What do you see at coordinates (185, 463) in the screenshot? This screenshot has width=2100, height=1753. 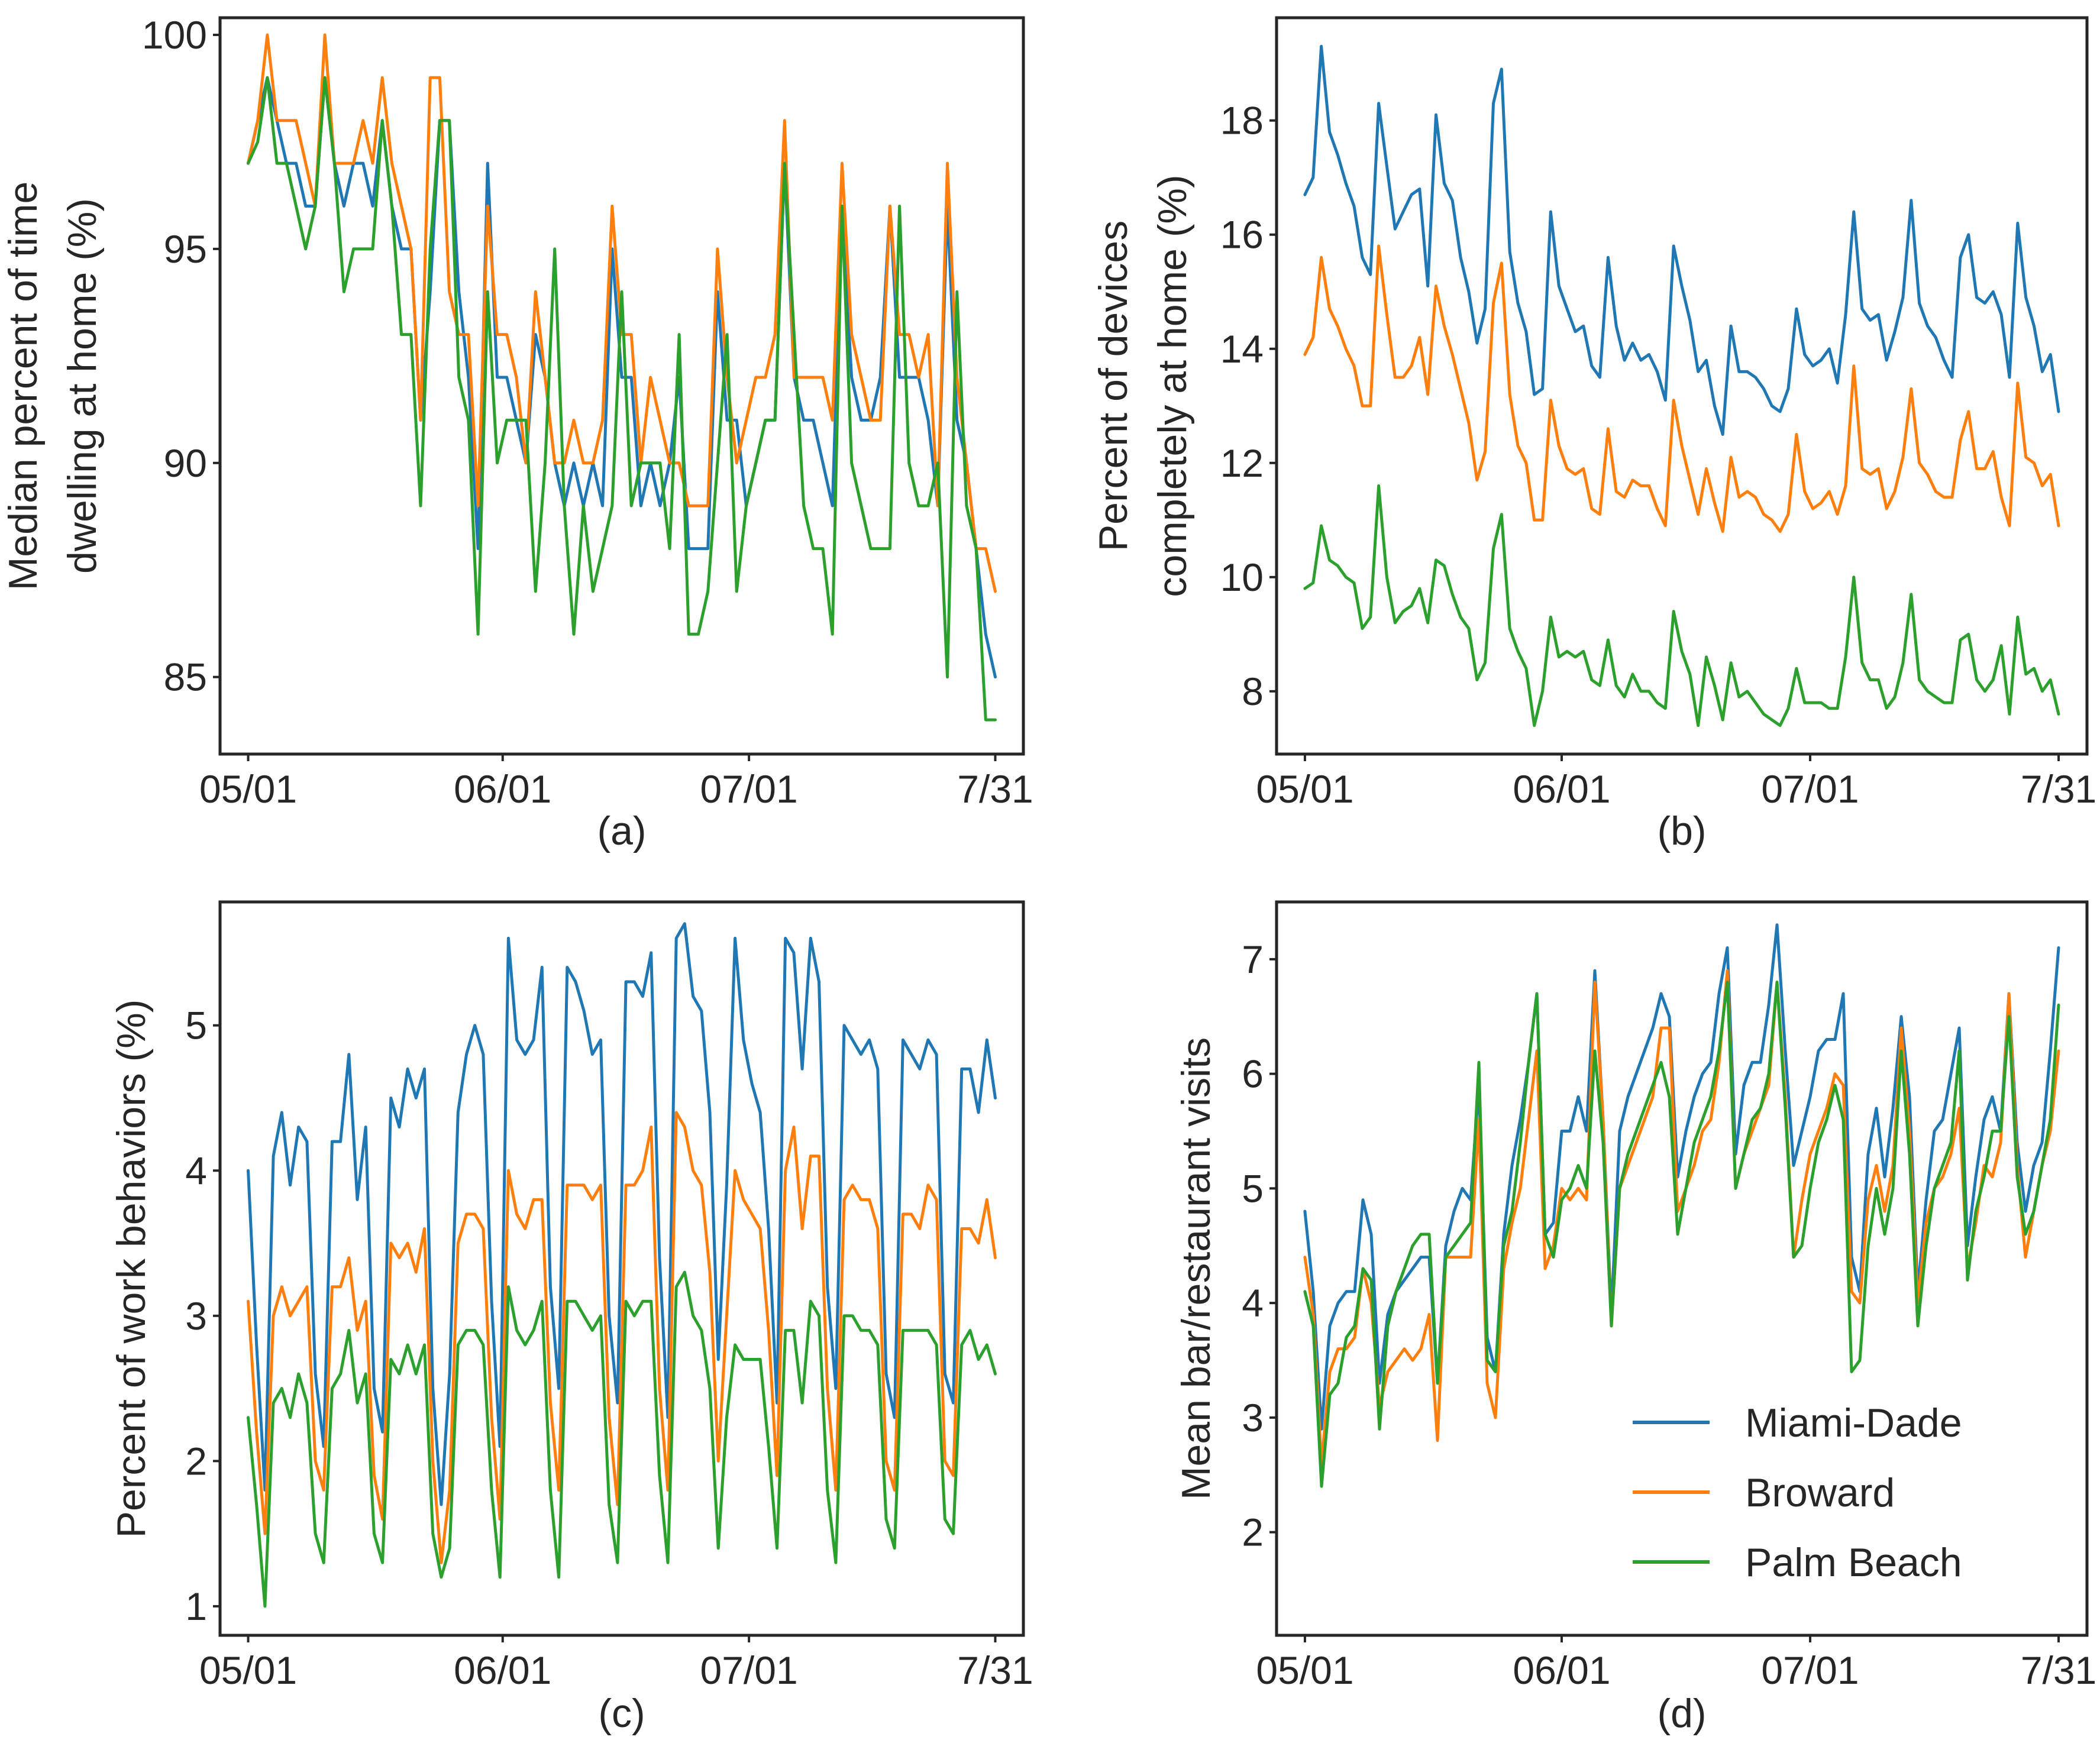 I see `y-tick-label: 90` at bounding box center [185, 463].